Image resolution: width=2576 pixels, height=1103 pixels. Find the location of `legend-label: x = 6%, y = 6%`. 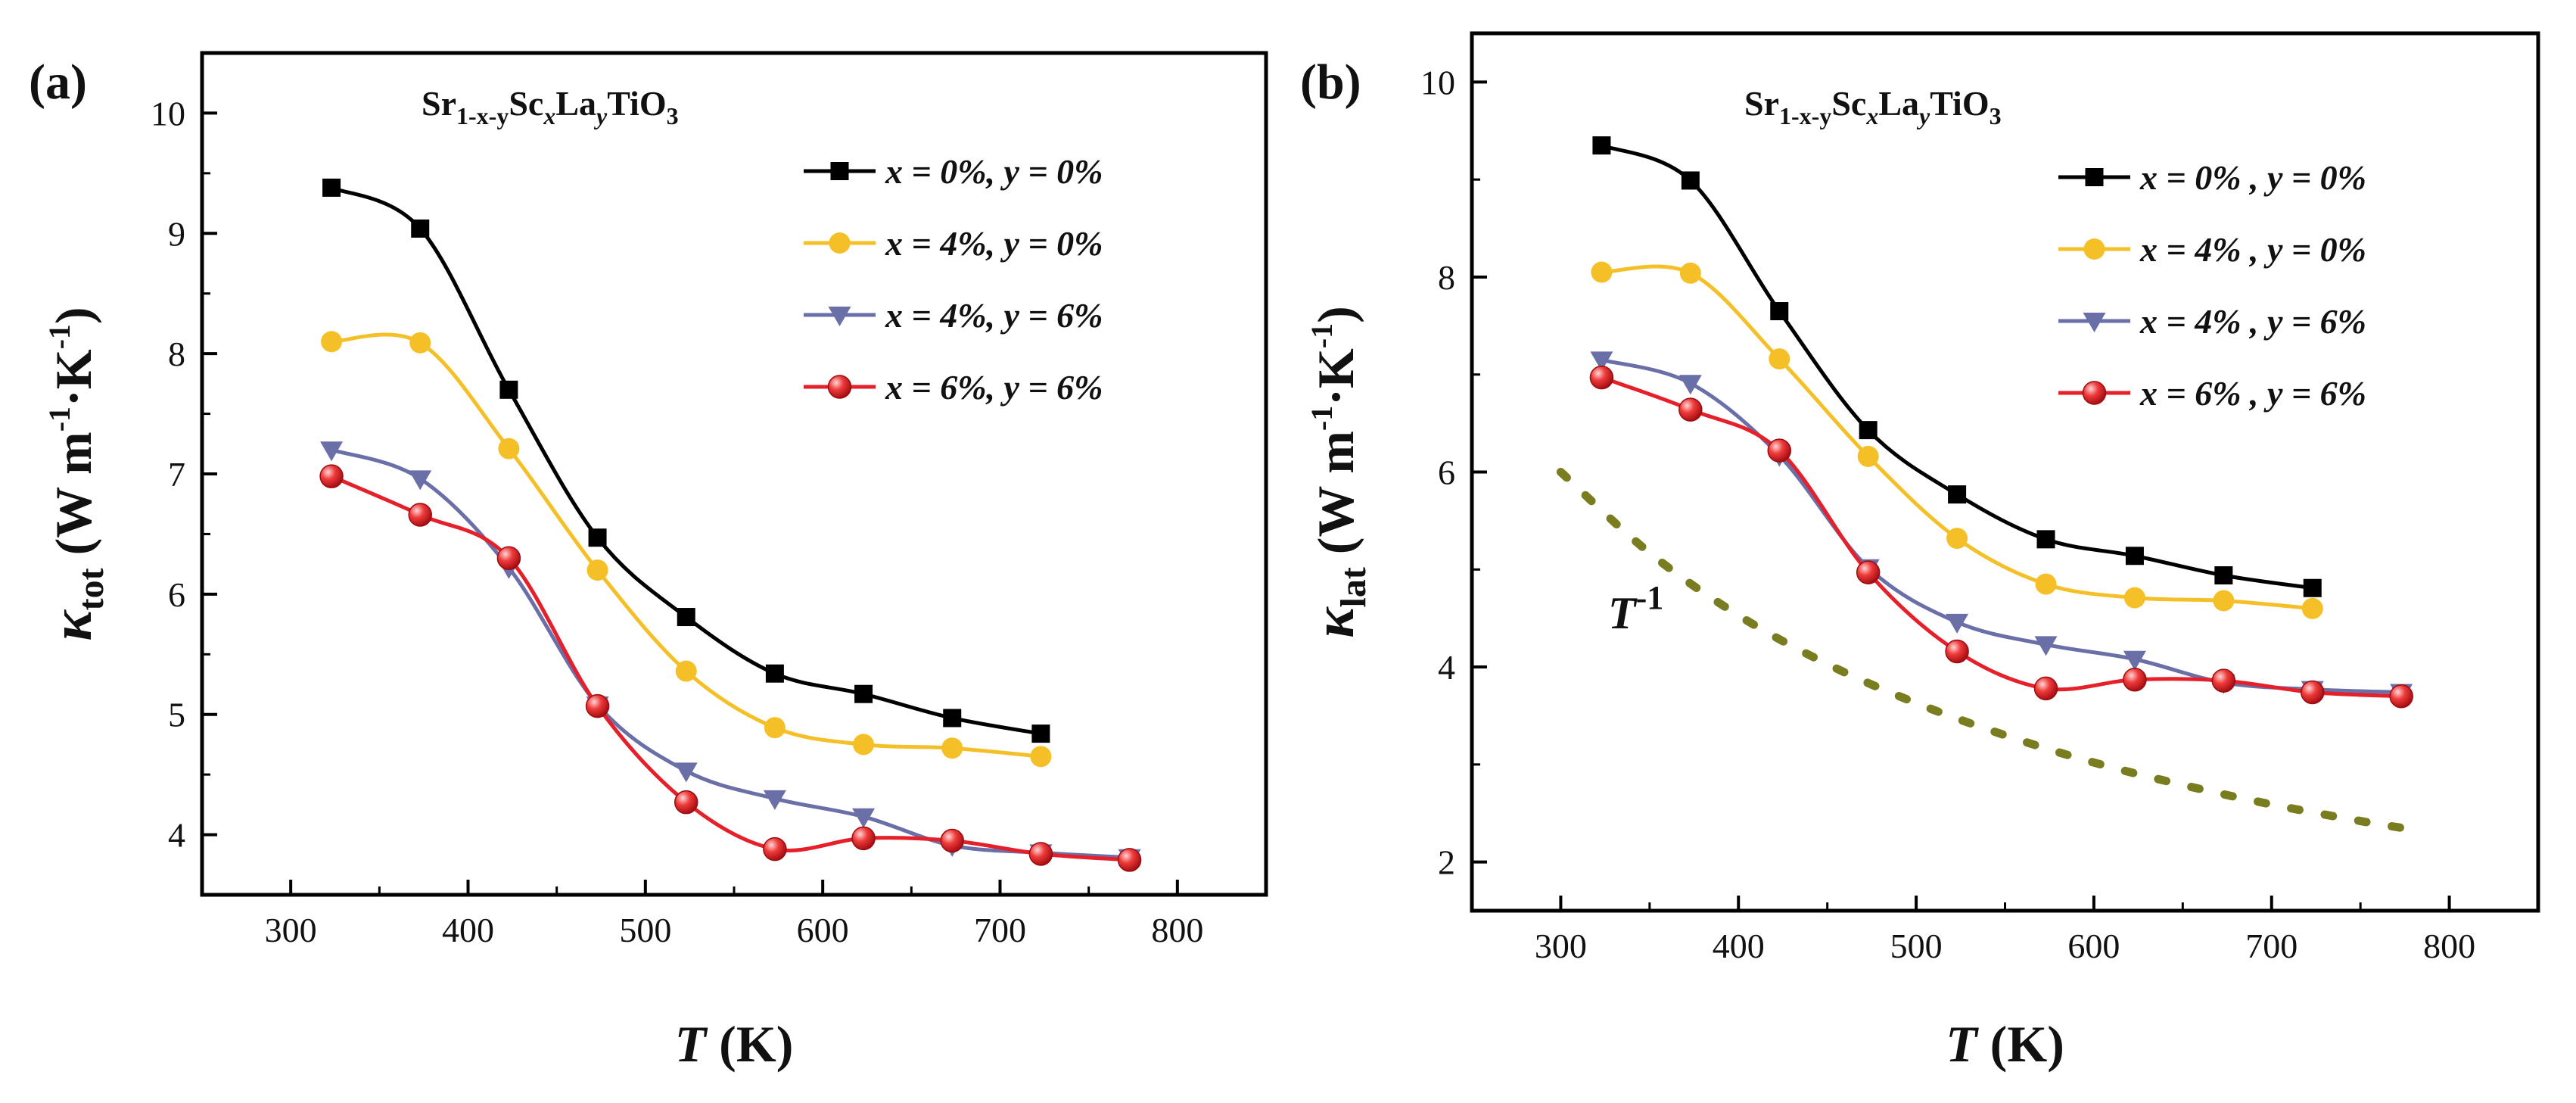

legend-label: x = 6%, y = 6% is located at coordinates (994, 387).